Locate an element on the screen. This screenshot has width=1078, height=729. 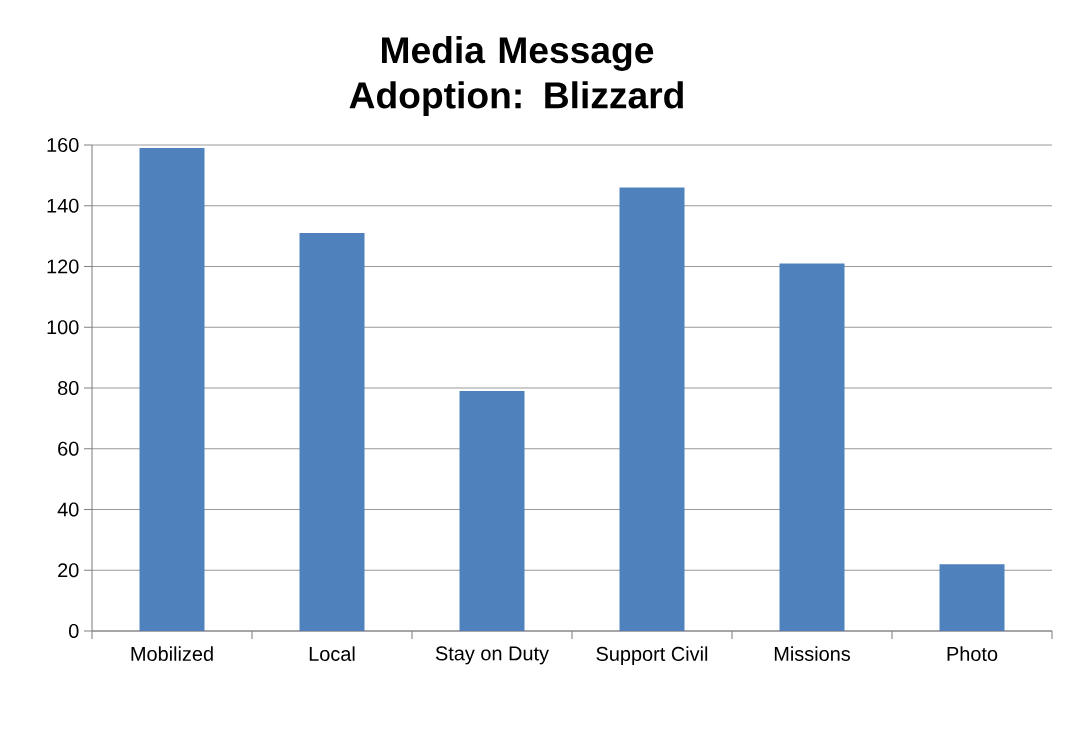
y-tick-label: 40 is located at coordinates (68, 509).